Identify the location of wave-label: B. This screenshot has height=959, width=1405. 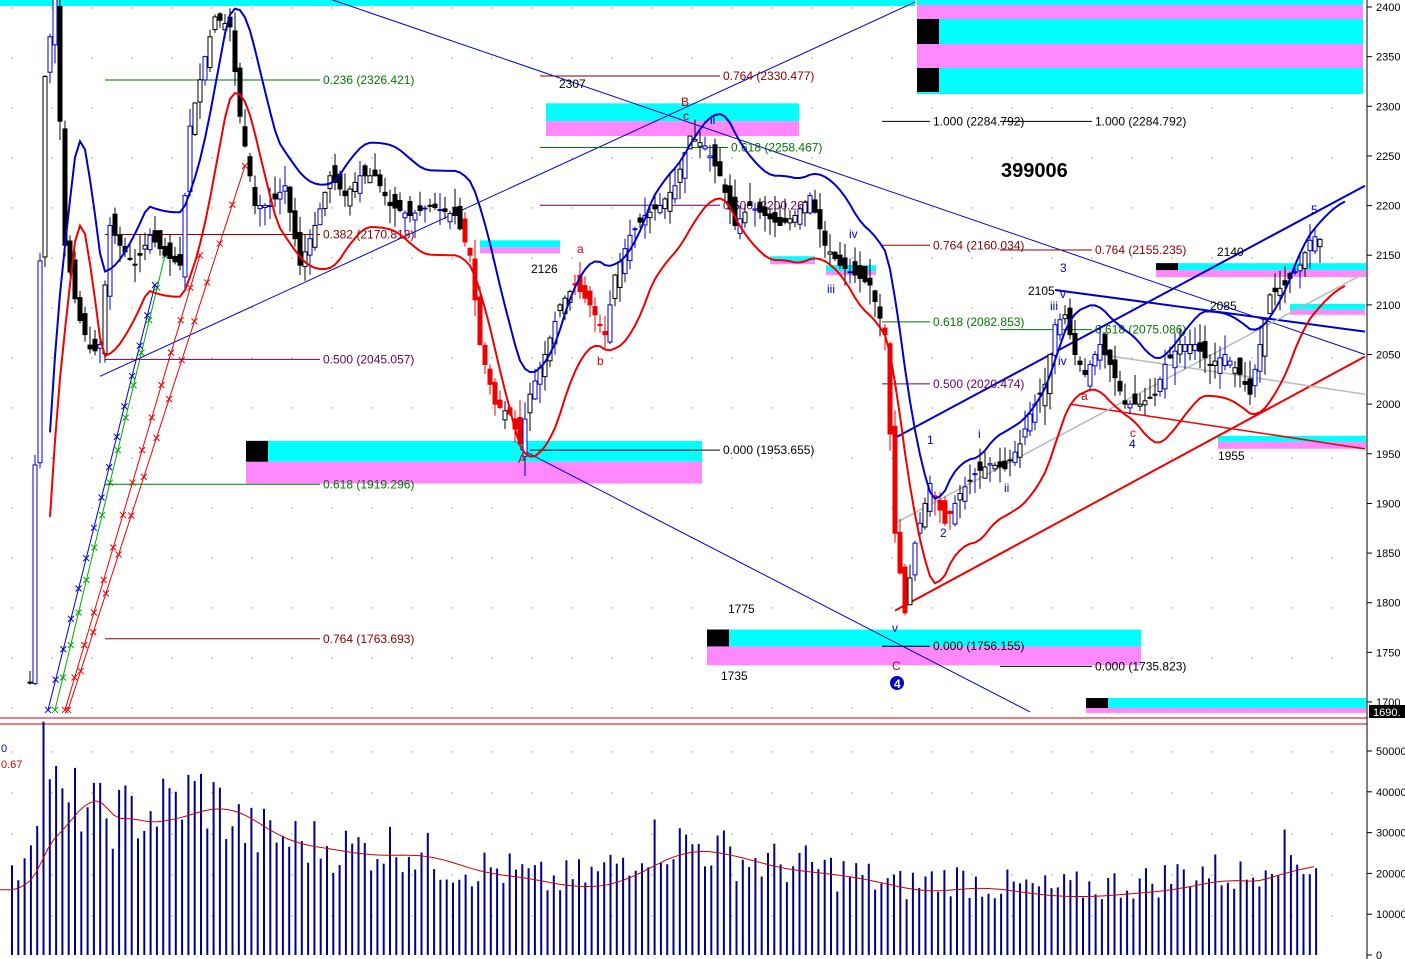
(685, 102).